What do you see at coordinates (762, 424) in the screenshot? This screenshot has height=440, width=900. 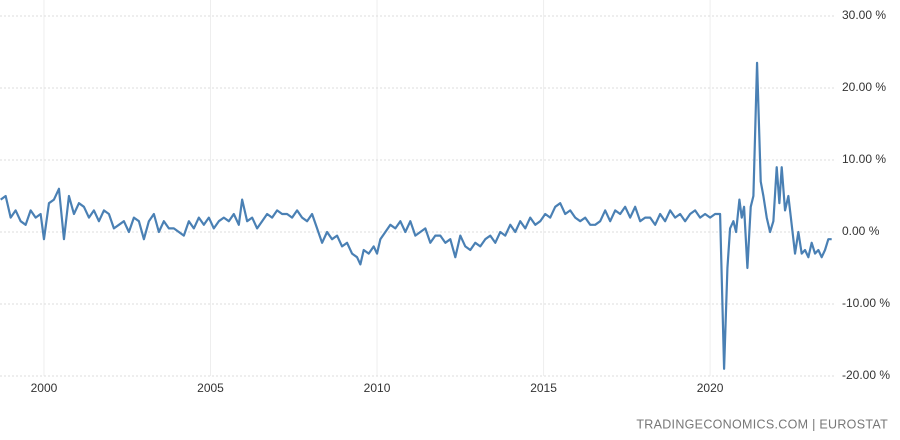 I see `source: TRADINGECONOMICS.COM | EUROSTAT` at bounding box center [762, 424].